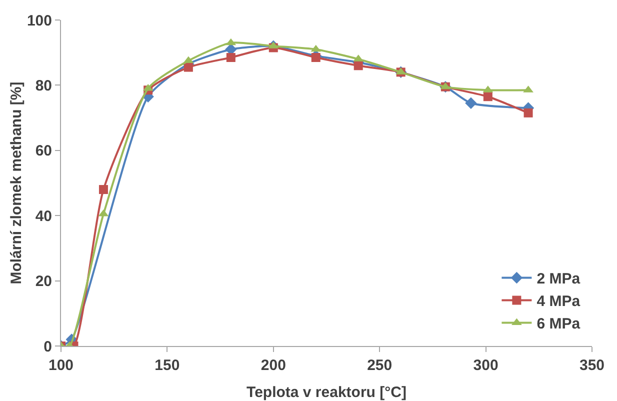 This screenshot has width=617, height=401. What do you see at coordinates (485, 365) in the screenshot?
I see `x-tick-label: 300` at bounding box center [485, 365].